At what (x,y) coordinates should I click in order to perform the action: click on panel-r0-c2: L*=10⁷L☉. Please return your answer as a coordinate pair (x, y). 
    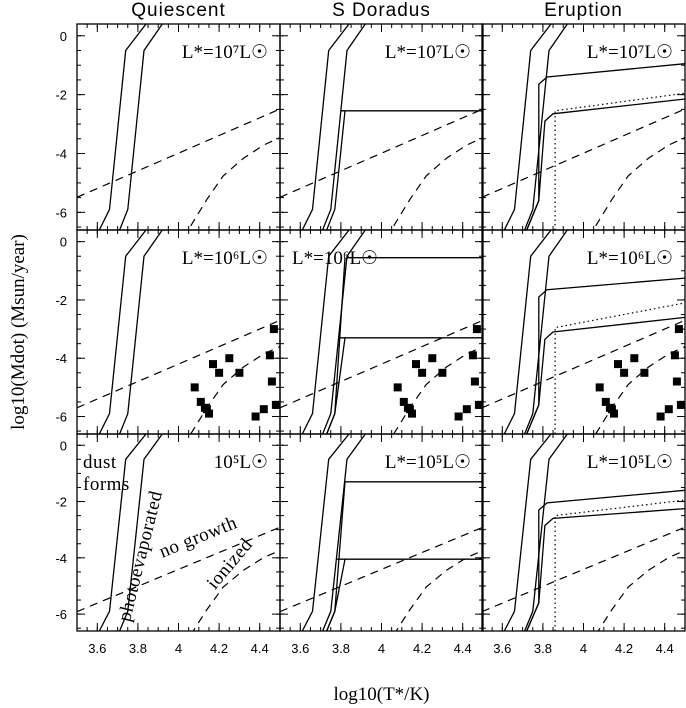
    Looking at the image, I should click on (583, 127).